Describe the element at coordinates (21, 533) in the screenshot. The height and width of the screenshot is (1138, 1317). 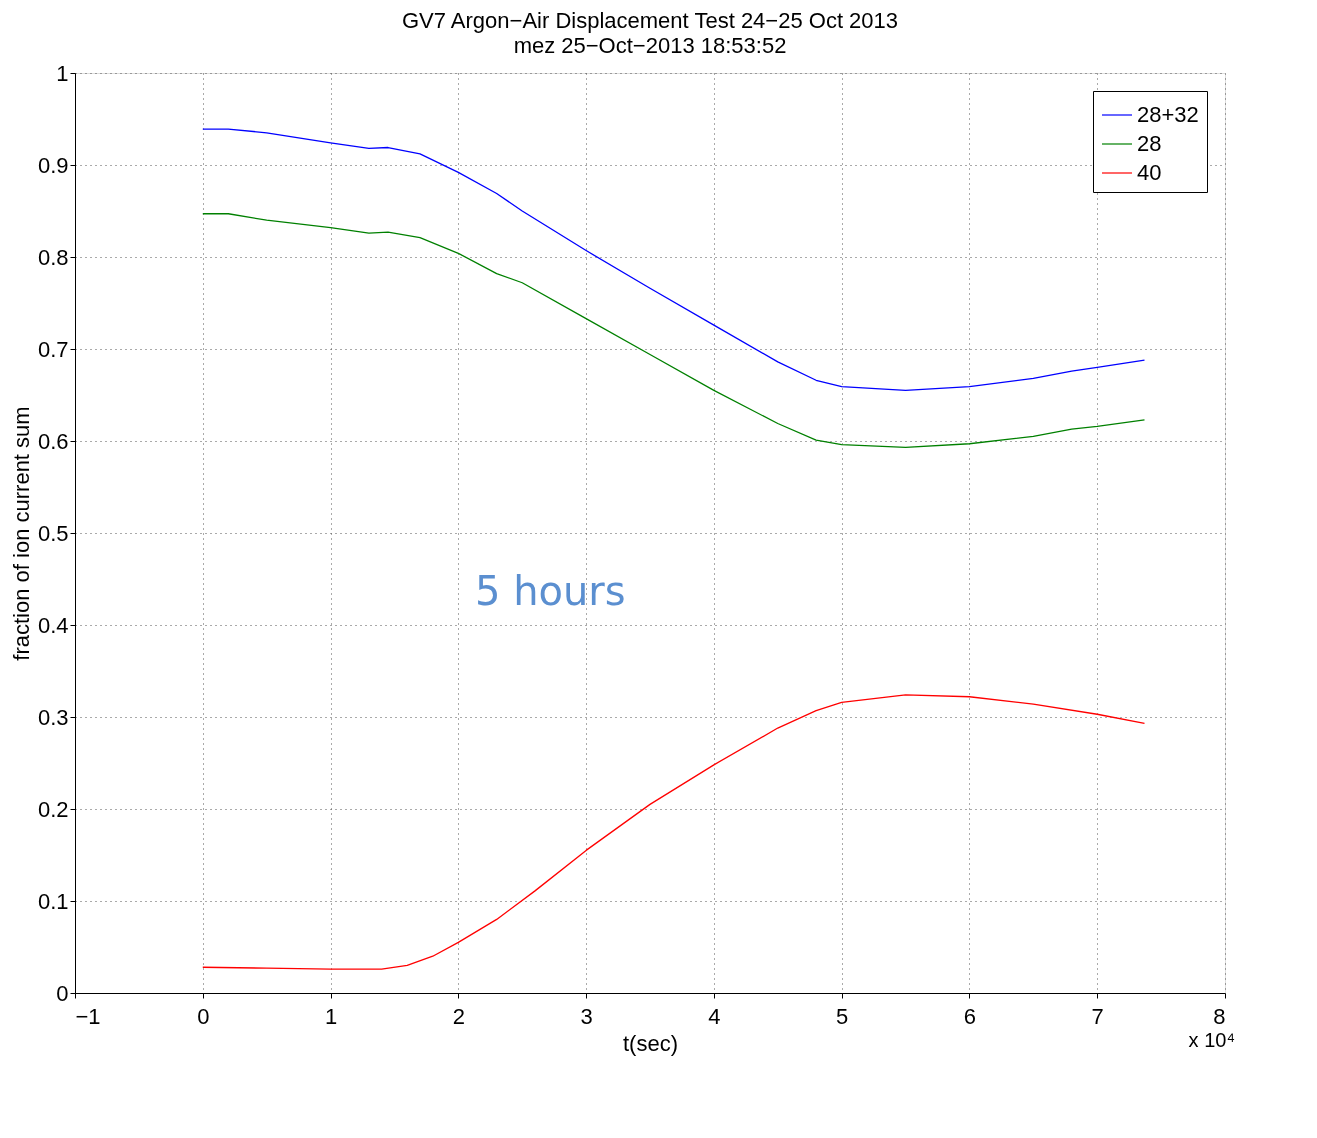
I see `y-axis-title: fraction of ion current sum` at that location.